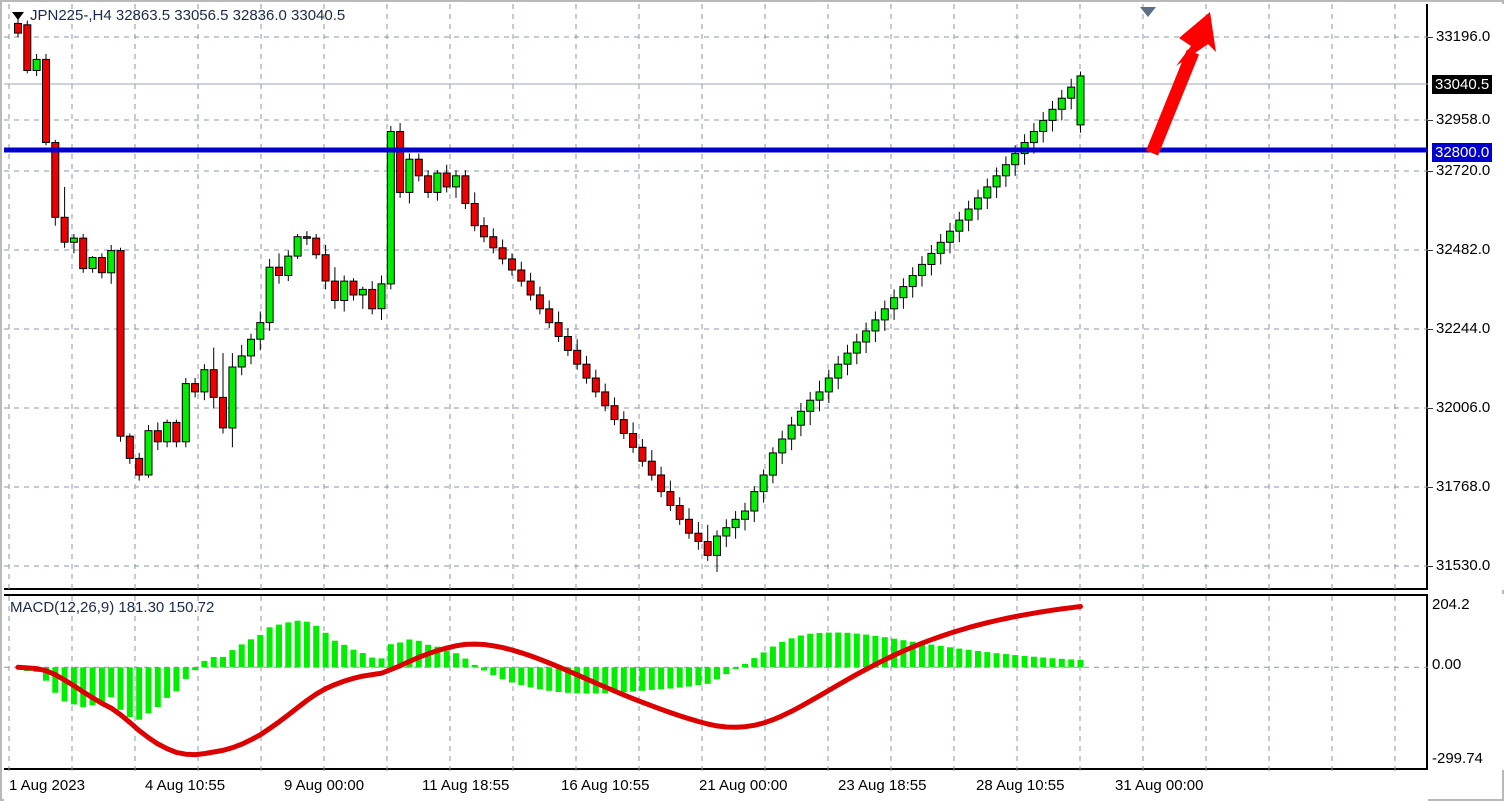  Describe the element at coordinates (1463, 119) in the screenshot. I see `price-axis-label: 32958.0` at that location.